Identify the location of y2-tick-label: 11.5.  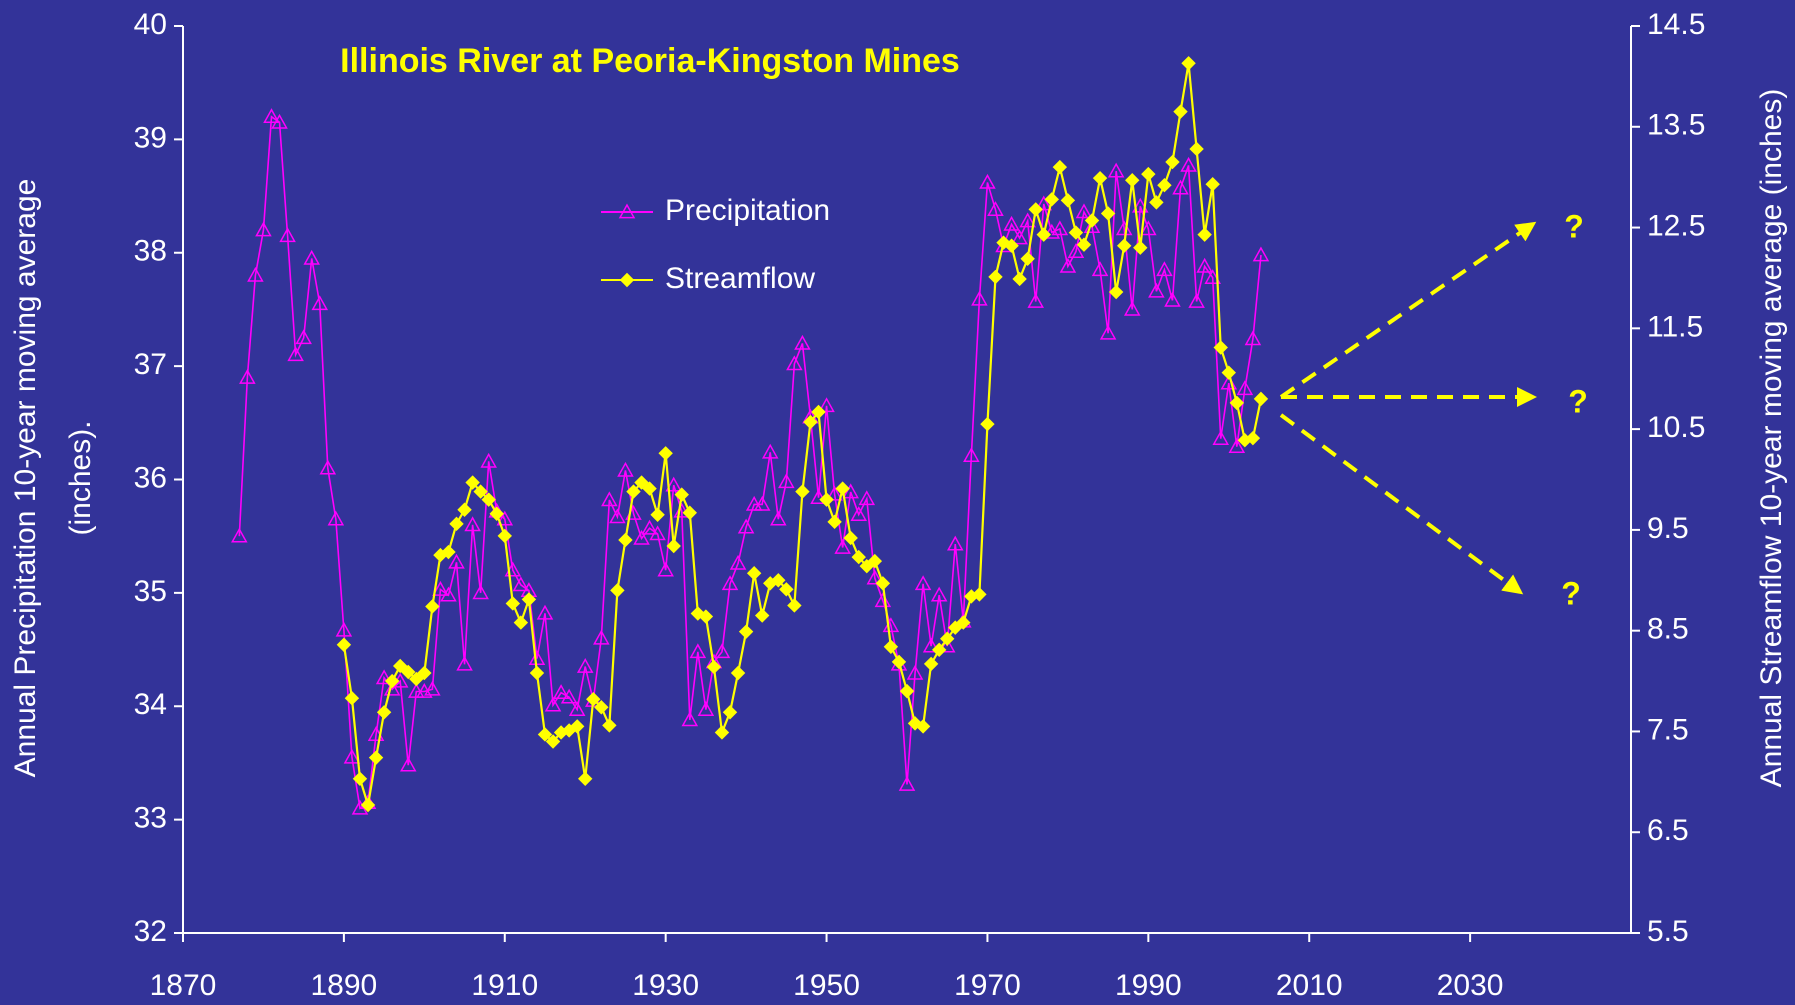
(1675, 326).